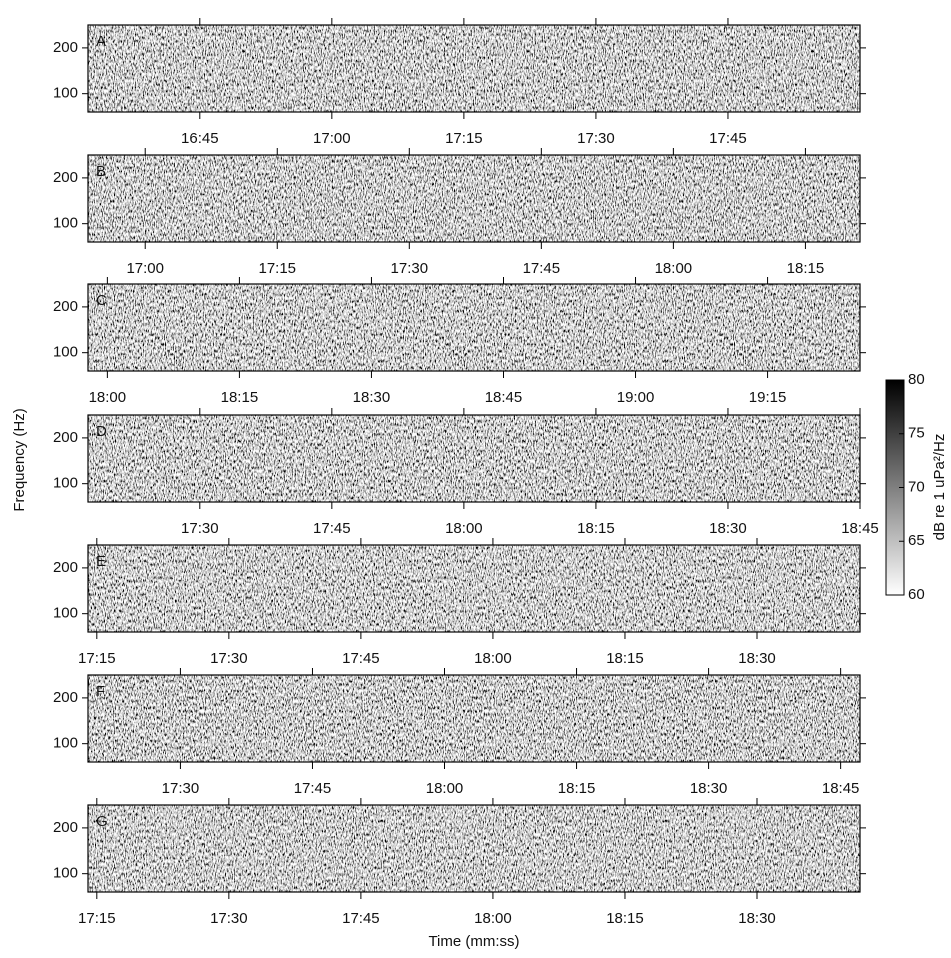  Describe the element at coordinates (916, 379) in the screenshot. I see `colorbar-tick-label: 80` at that location.